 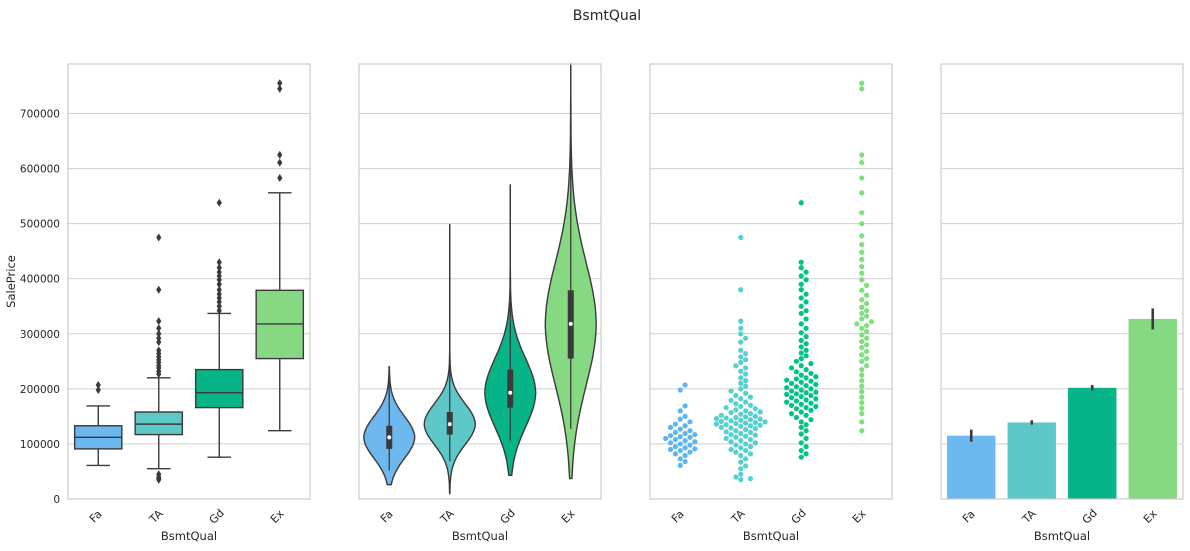 I want to click on violin-median, so click(x=449, y=424).